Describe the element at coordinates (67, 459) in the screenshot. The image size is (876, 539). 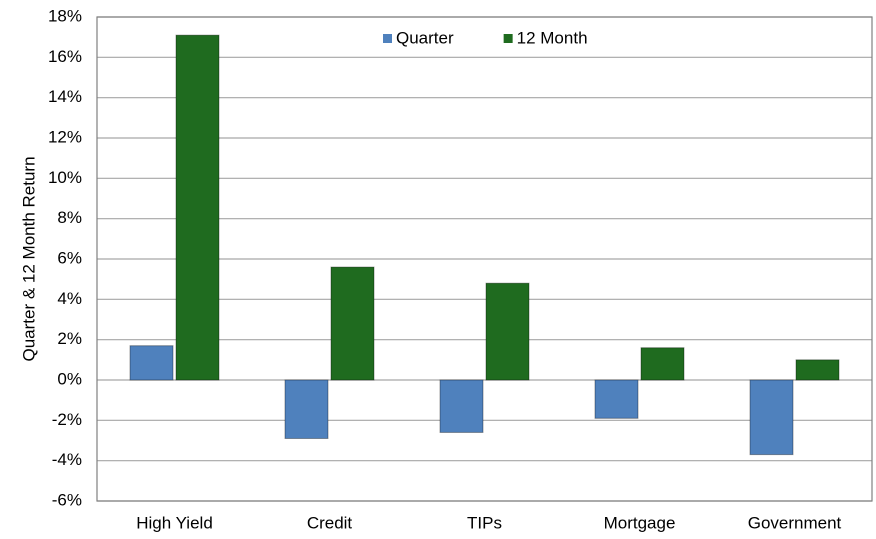
I see `y-tick-label: -4%` at that location.